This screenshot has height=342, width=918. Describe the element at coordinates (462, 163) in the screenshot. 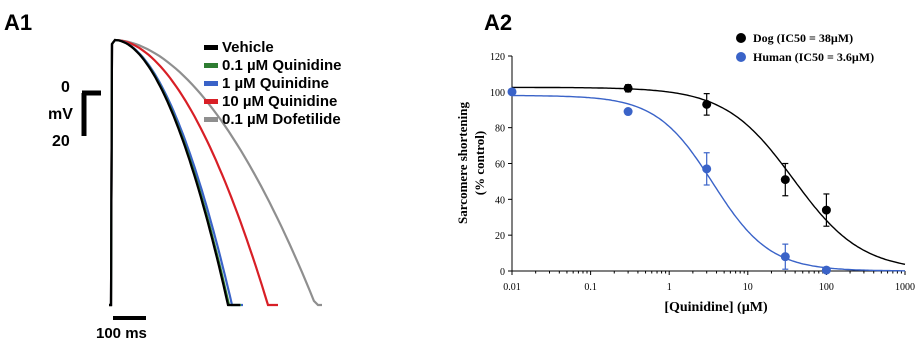

I see `a2-y-axis-label-line1: Sarcomere shortening` at that location.